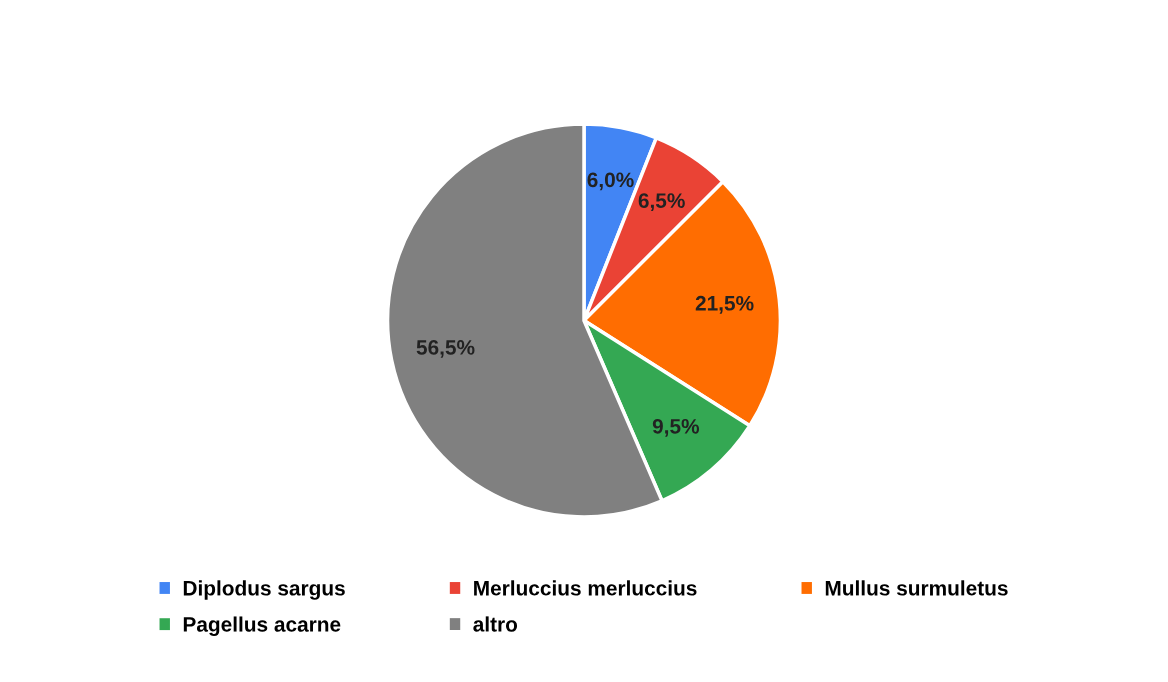  What do you see at coordinates (610, 181) in the screenshot?
I see `data-label: 6,0%` at bounding box center [610, 181].